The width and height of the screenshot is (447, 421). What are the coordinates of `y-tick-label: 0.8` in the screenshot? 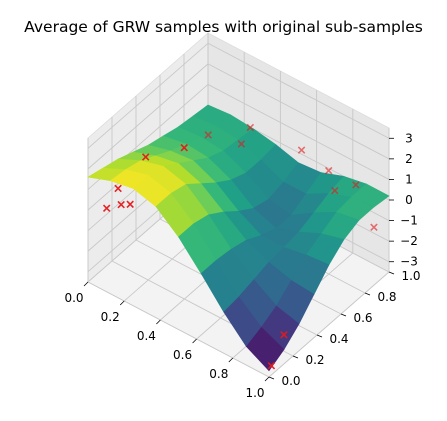 It's located at (386, 297).